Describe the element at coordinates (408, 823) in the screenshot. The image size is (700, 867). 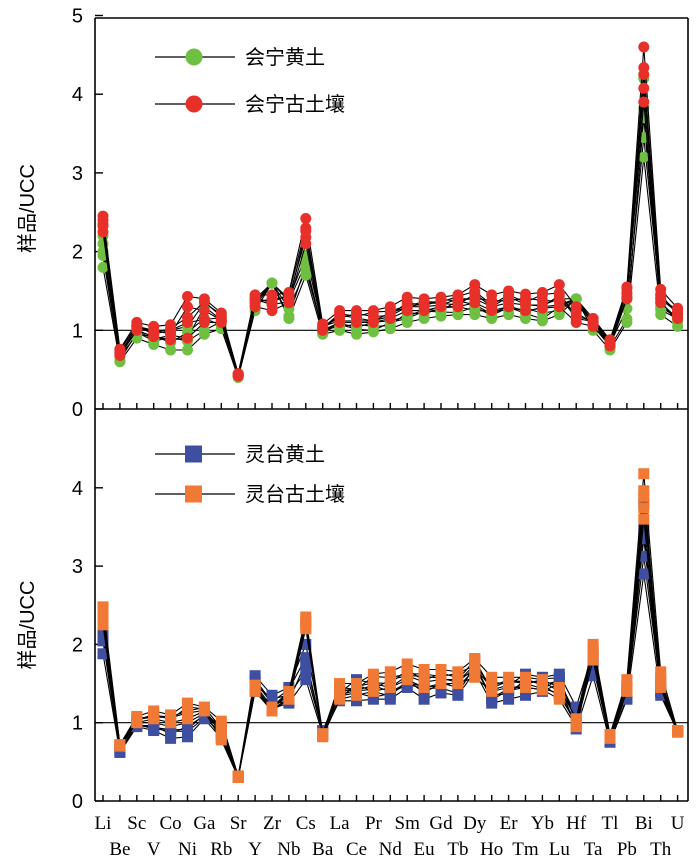
I see `x-tick-label: Sm` at that location.